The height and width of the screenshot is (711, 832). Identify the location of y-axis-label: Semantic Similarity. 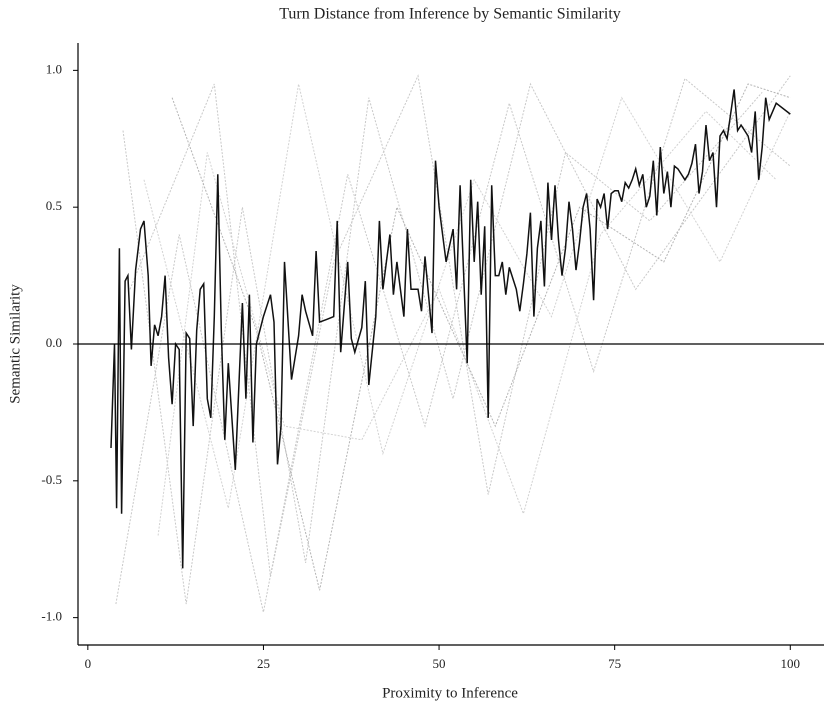
(15, 344).